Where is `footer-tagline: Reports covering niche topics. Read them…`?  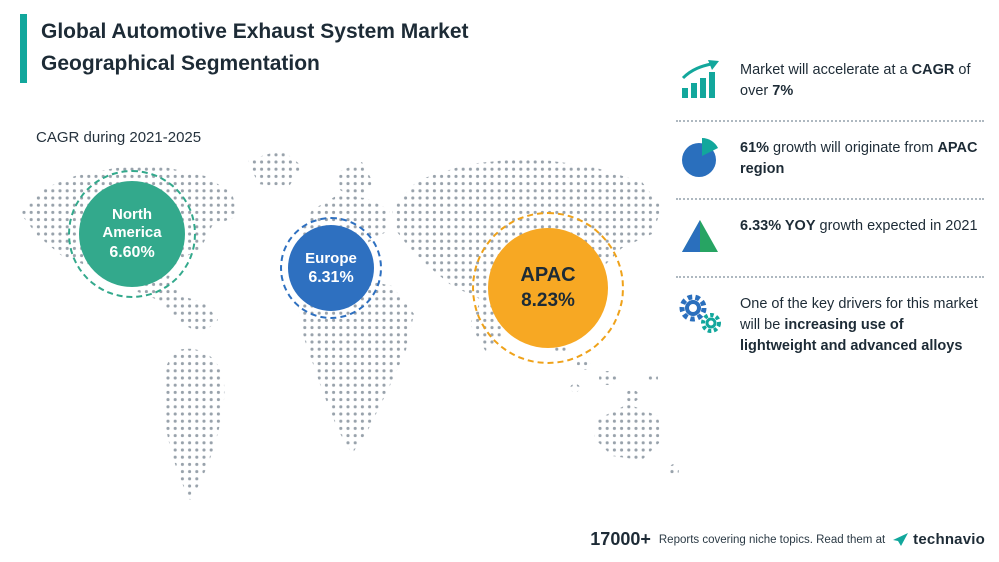 footer-tagline: Reports covering niche topics. Read them… is located at coordinates (772, 539).